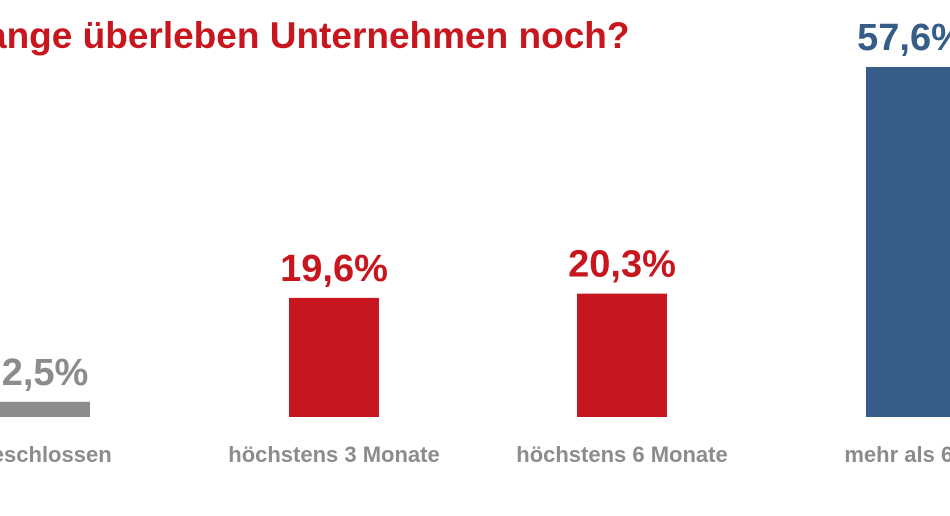 This screenshot has height=516, width=950. Describe the element at coordinates (621, 454) in the screenshot. I see `category-label-hoechstens-6-monate: höchstens 6 Monate` at that location.